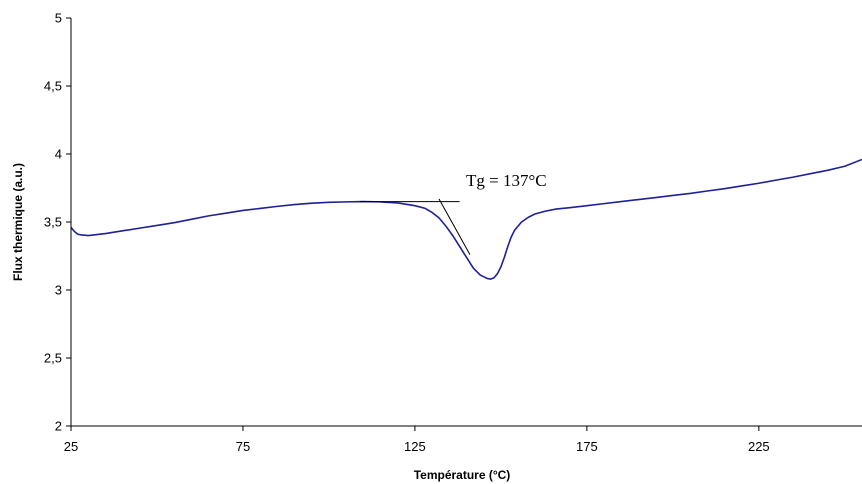  What do you see at coordinates (53, 86) in the screenshot?
I see `y-tick-label: 4,5` at bounding box center [53, 86].